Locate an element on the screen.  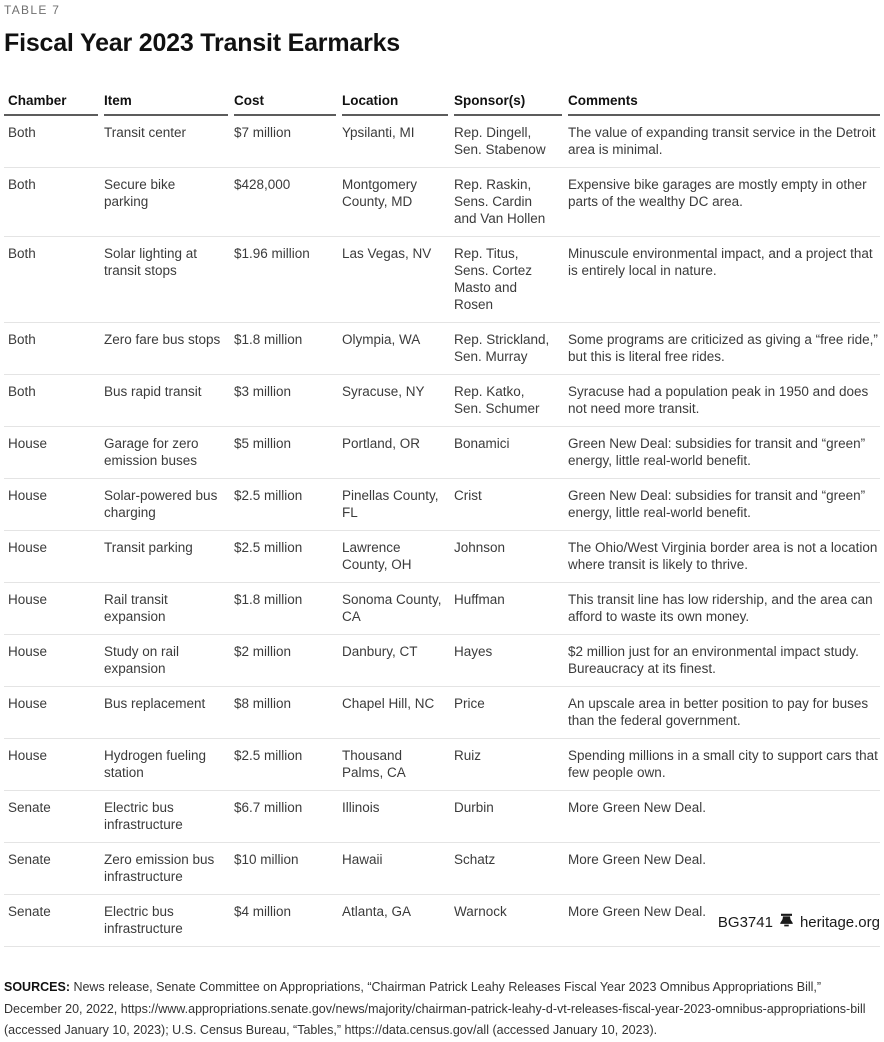
site-name: heritage.org is located at coordinates (839, 922).